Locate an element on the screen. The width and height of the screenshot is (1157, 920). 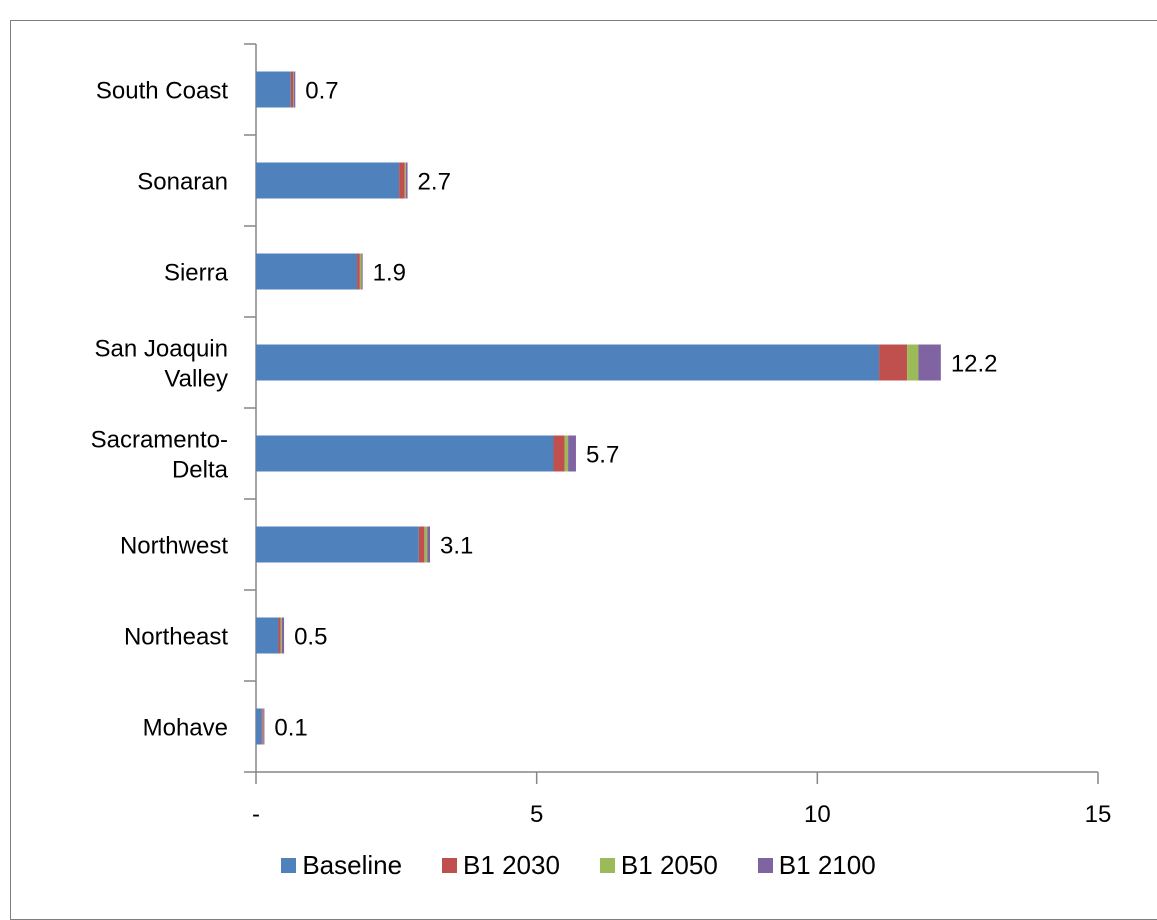
legend-item: B1 2030 is located at coordinates (501, 865).